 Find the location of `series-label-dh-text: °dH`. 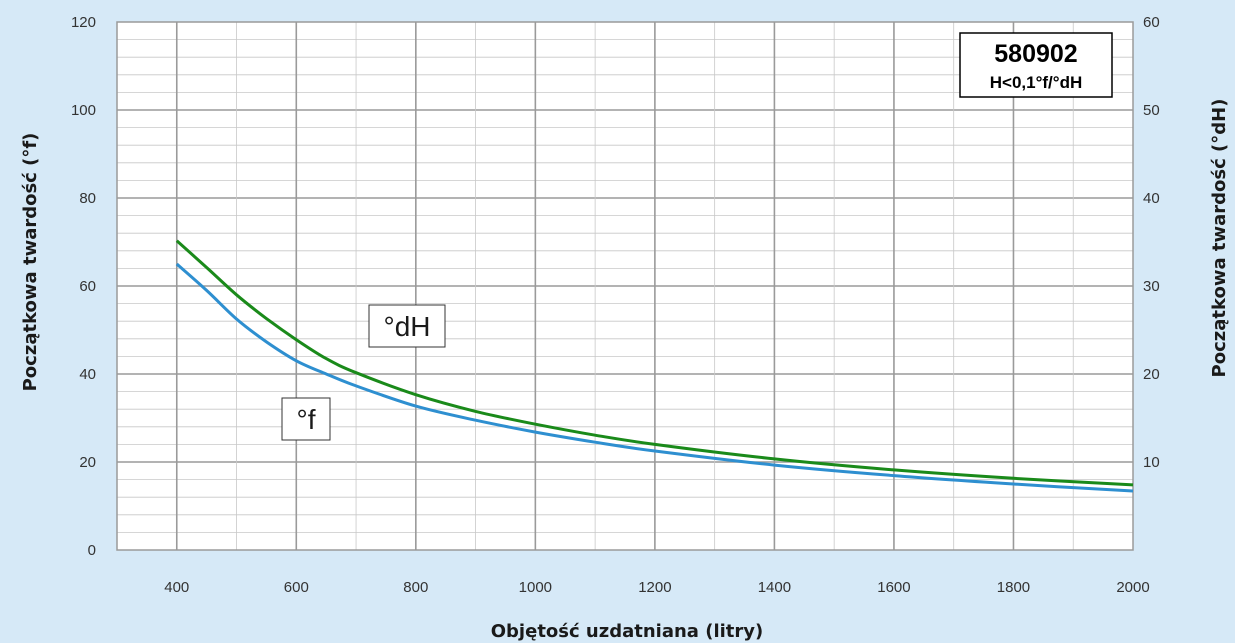

series-label-dh-text: °dH is located at coordinates (407, 326).